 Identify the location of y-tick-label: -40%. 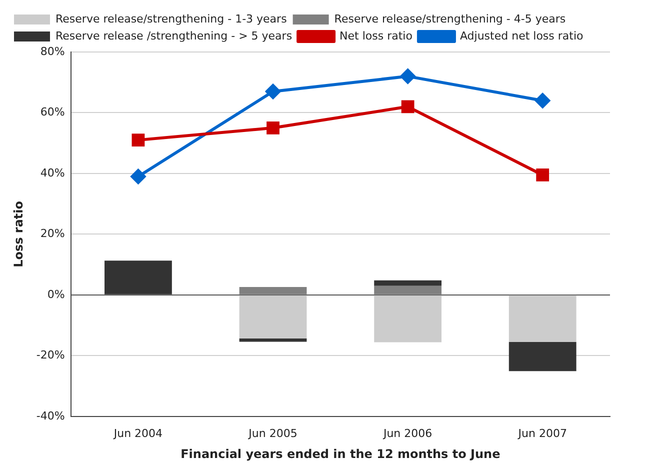
(50, 415).